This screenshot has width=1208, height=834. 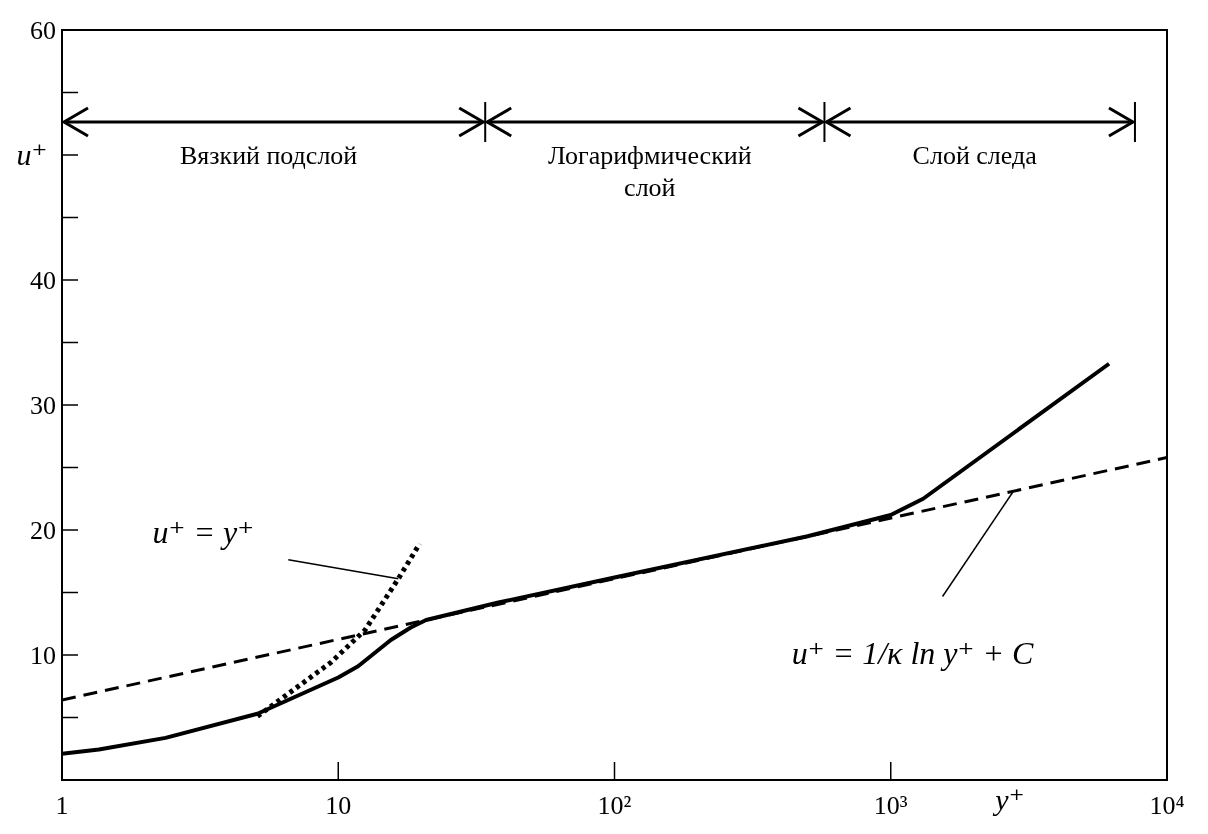 What do you see at coordinates (62, 805) in the screenshot?
I see `x-tick-label: 1` at bounding box center [62, 805].